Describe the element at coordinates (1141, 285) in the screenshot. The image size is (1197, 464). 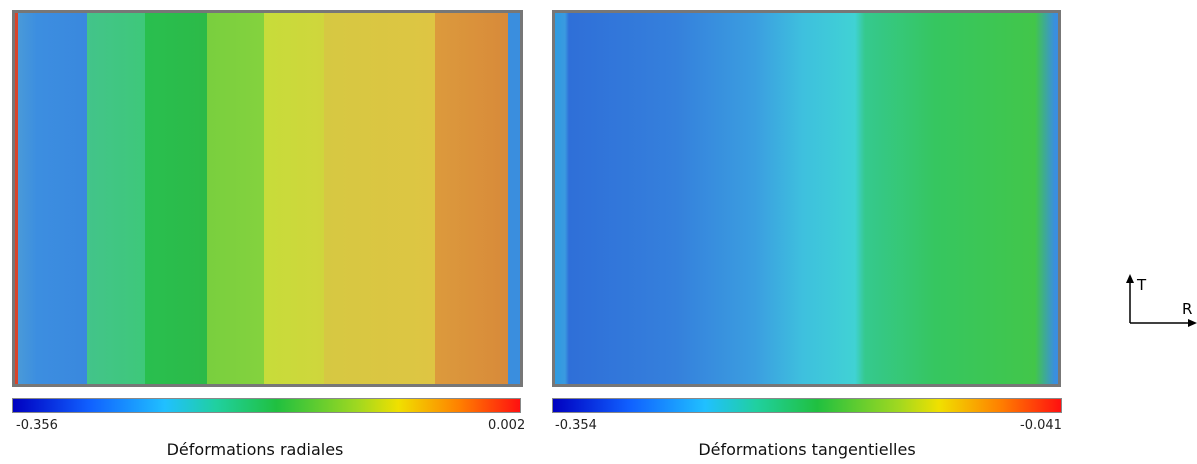
I see `axis-label: T` at that location.